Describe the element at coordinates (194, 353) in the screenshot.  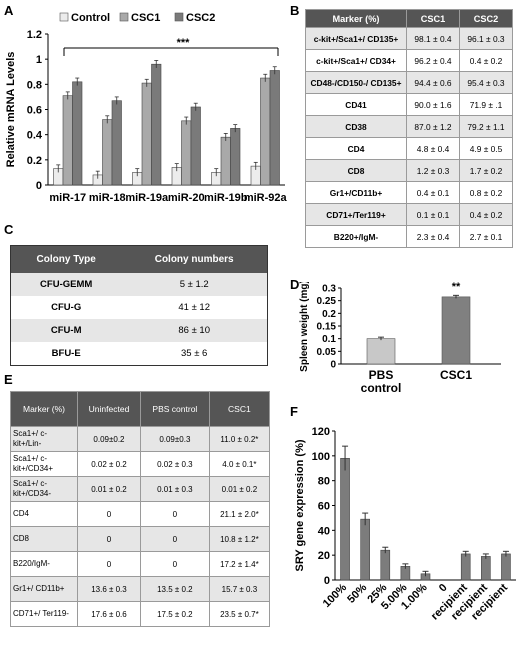
I see `table-c-cell: 35 ± 6` at that location.